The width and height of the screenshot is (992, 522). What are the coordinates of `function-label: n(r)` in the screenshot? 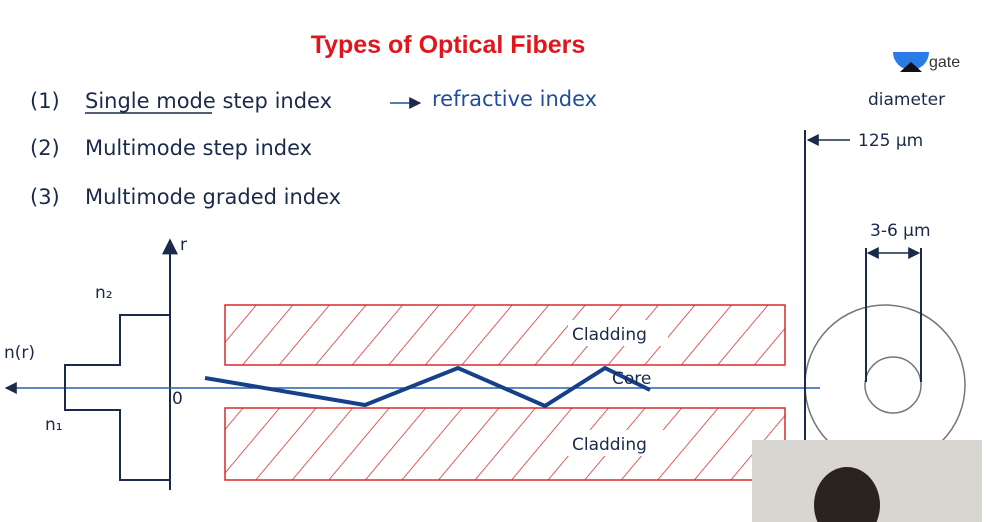 It's located at (19, 353).